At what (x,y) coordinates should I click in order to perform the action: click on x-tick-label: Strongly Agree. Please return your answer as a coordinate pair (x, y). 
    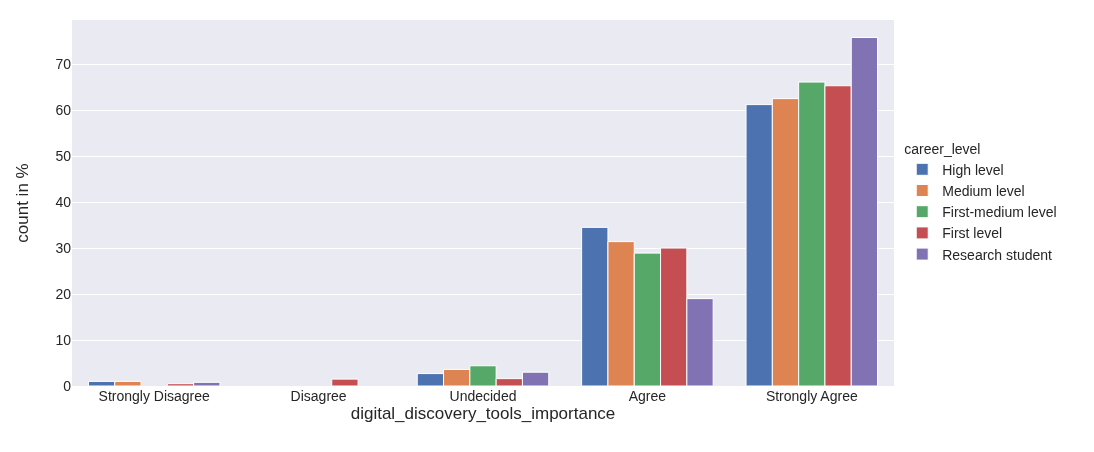
    Looking at the image, I should click on (811, 396).